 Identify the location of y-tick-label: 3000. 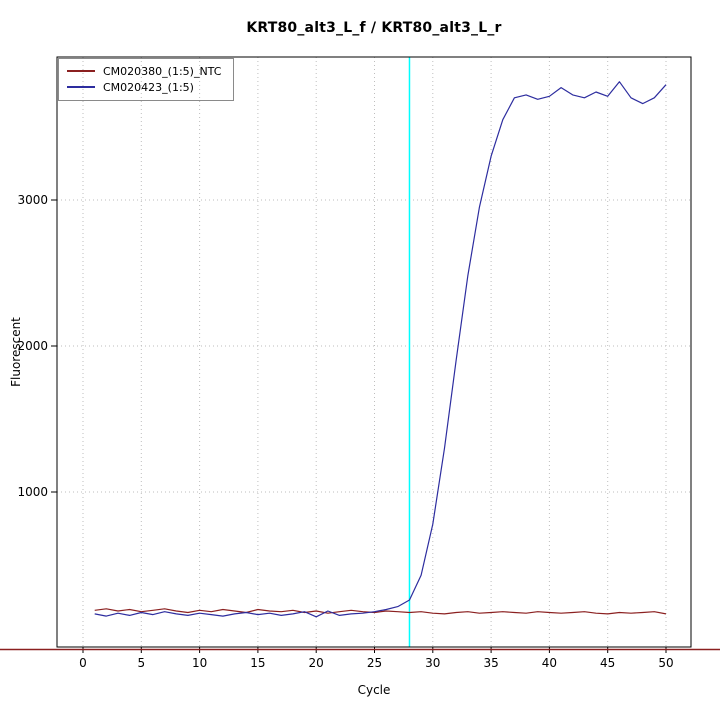
(32, 200).